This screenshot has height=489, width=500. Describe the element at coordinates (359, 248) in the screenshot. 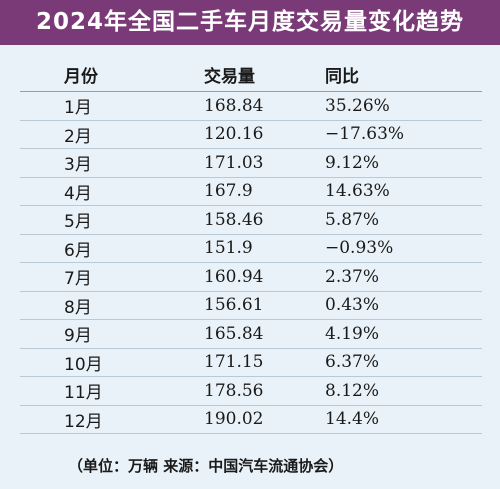

I see `yoy-cell: −0.93%` at that location.